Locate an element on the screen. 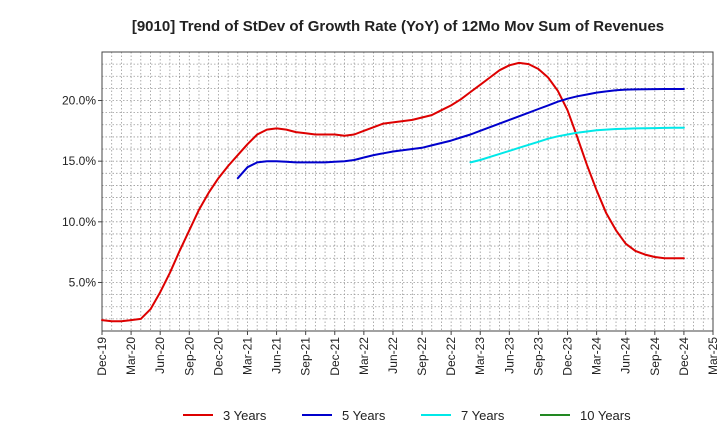 The width and height of the screenshot is (720, 445). y-tick-label: 20.0% is located at coordinates (79, 101).